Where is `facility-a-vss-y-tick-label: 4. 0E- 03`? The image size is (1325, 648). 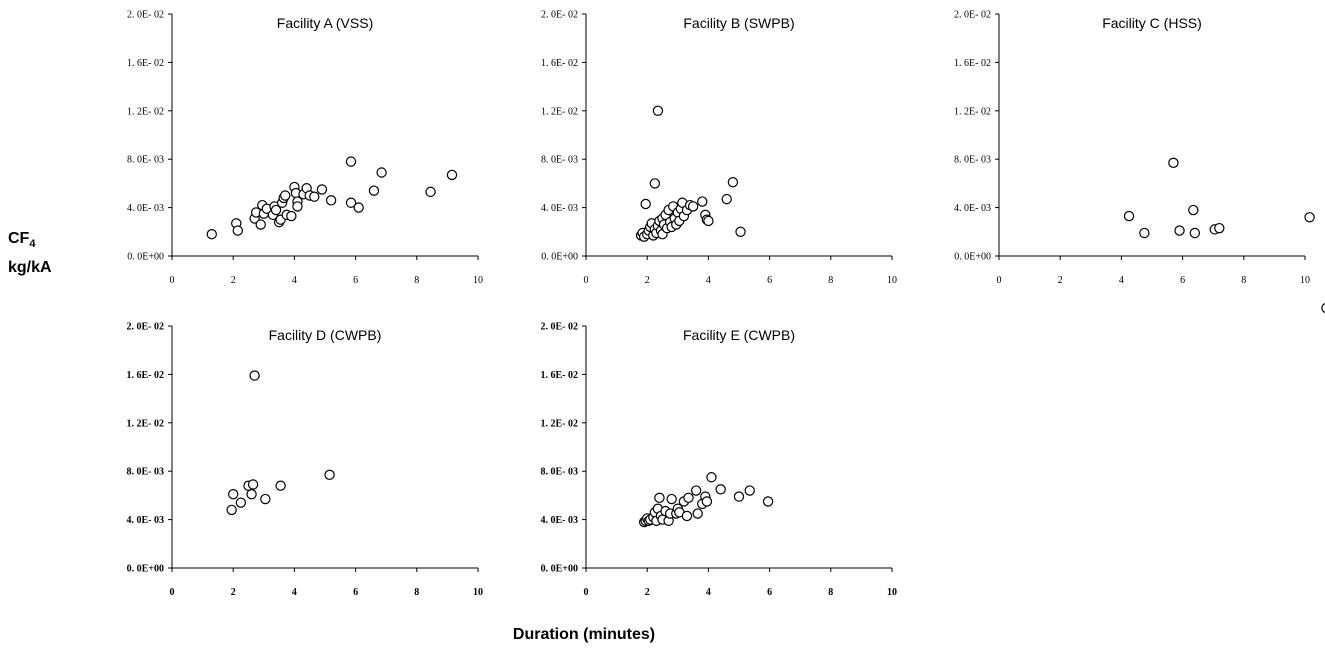 facility-a-vss-y-tick-label: 4. 0E- 03 is located at coordinates (145, 208).